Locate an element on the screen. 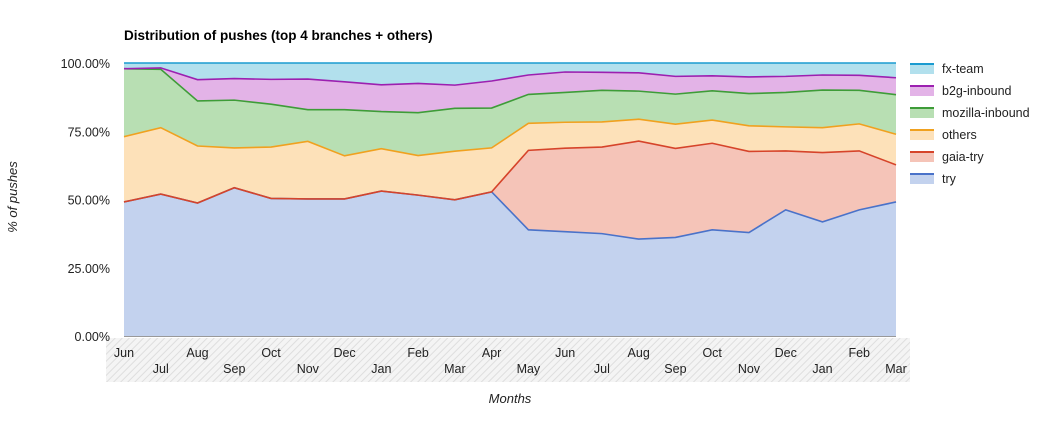 This screenshot has height=421, width=1044. legend-swatch-try is located at coordinates (922, 179).